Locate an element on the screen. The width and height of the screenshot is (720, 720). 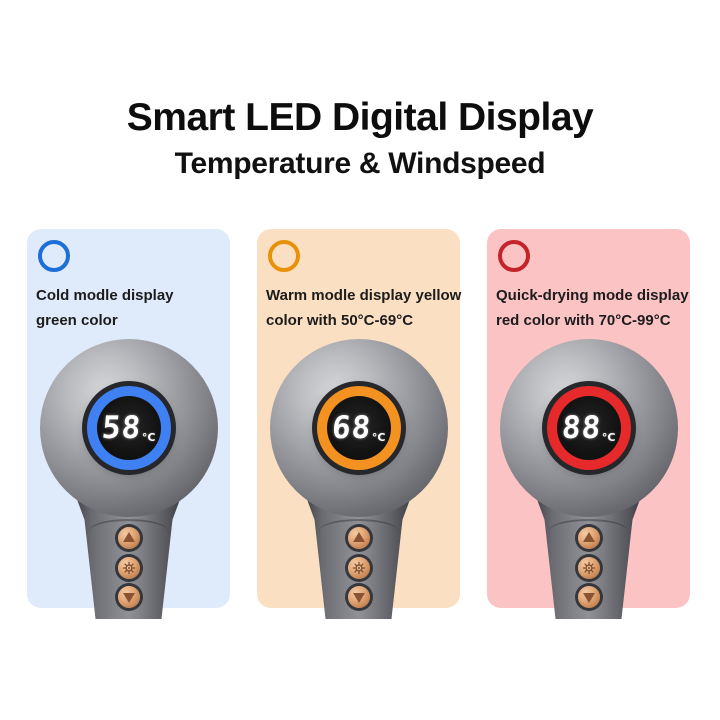
cold-mode-description: Cold modle display green color is located at coordinates (132, 309).